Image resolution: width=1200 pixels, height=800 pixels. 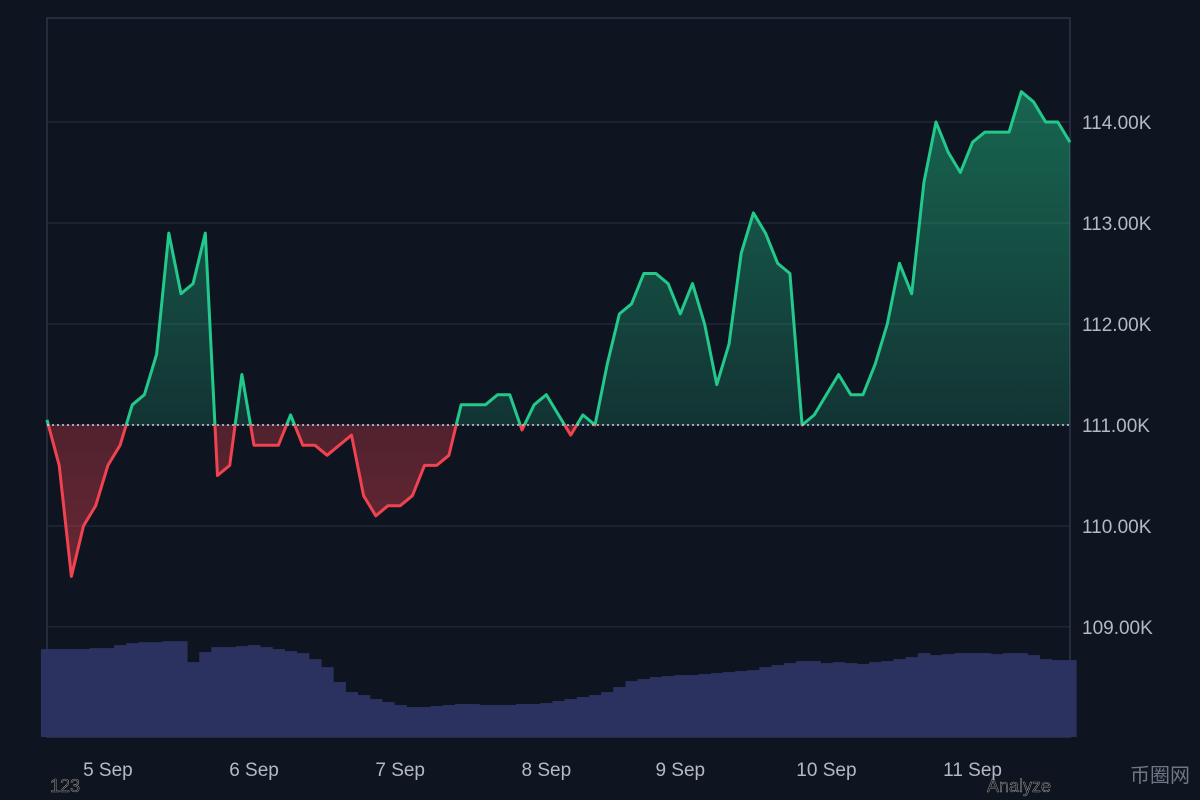 What do you see at coordinates (1117, 123) in the screenshot?
I see `y-tick-label: 114.00K` at bounding box center [1117, 123].